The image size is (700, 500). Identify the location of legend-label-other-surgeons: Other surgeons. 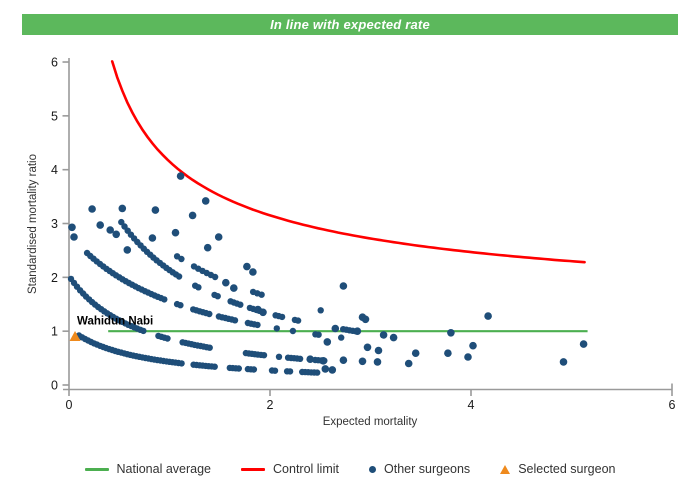
(427, 469).